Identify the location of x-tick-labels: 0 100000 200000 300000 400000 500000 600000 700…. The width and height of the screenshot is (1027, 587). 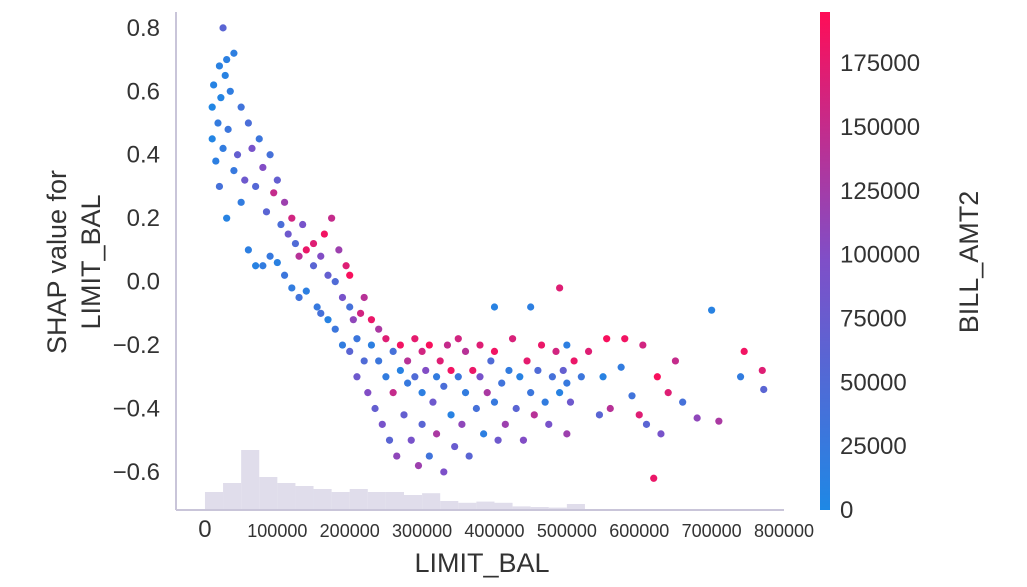
(506, 529).